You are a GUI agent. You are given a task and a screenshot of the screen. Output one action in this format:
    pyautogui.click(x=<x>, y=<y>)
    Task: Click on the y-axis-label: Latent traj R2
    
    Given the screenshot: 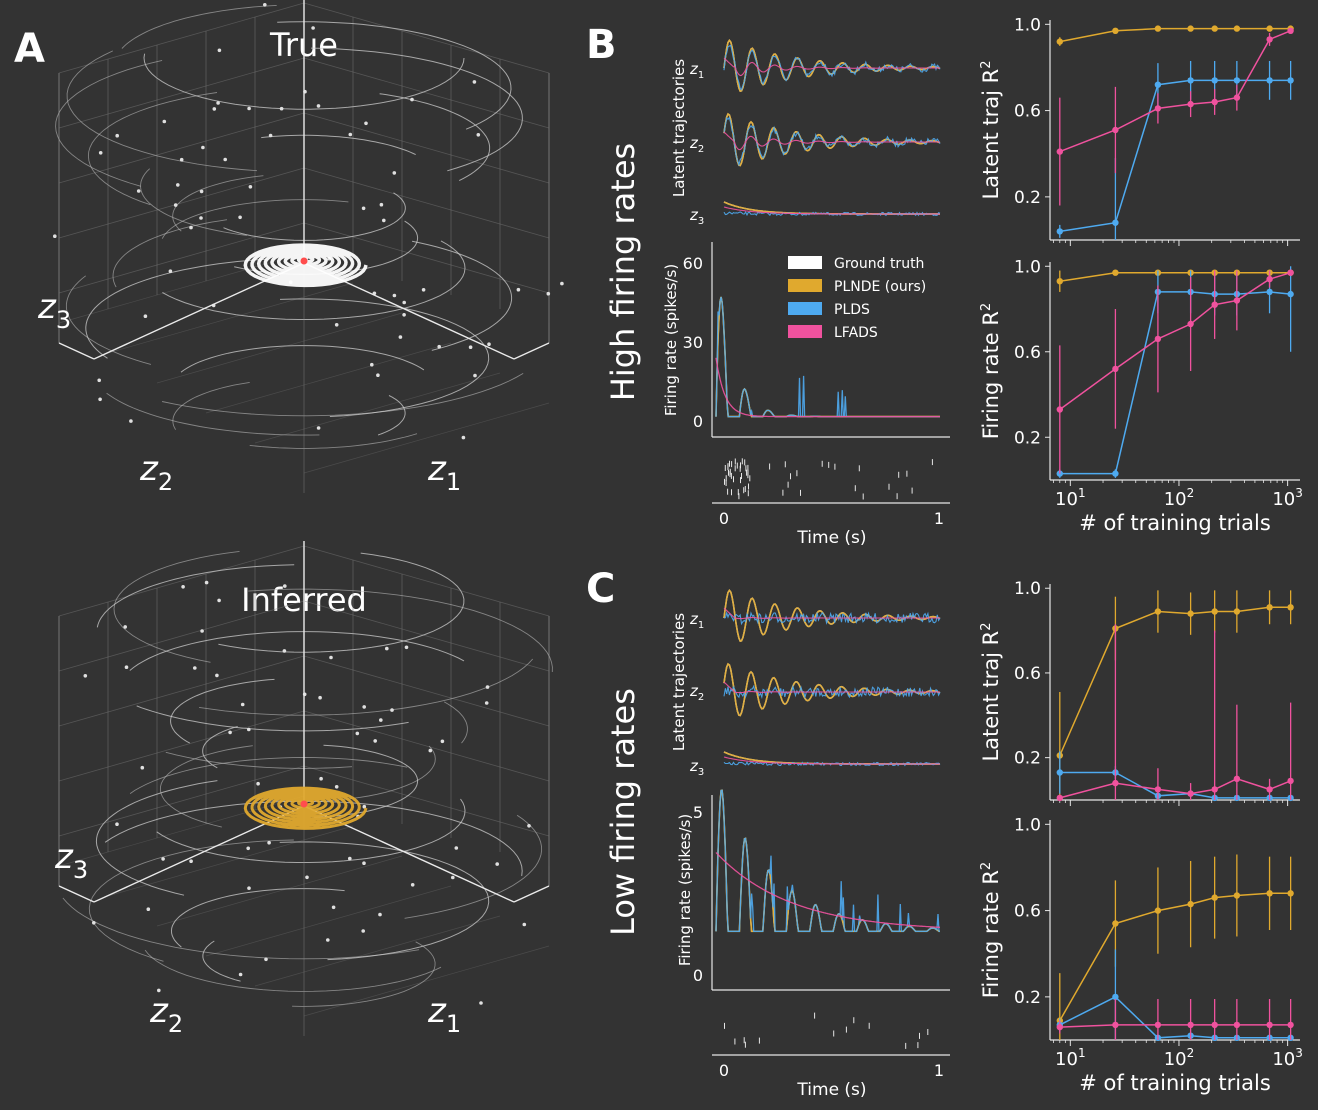 What is the action you would take?
    pyautogui.click(x=991, y=129)
    